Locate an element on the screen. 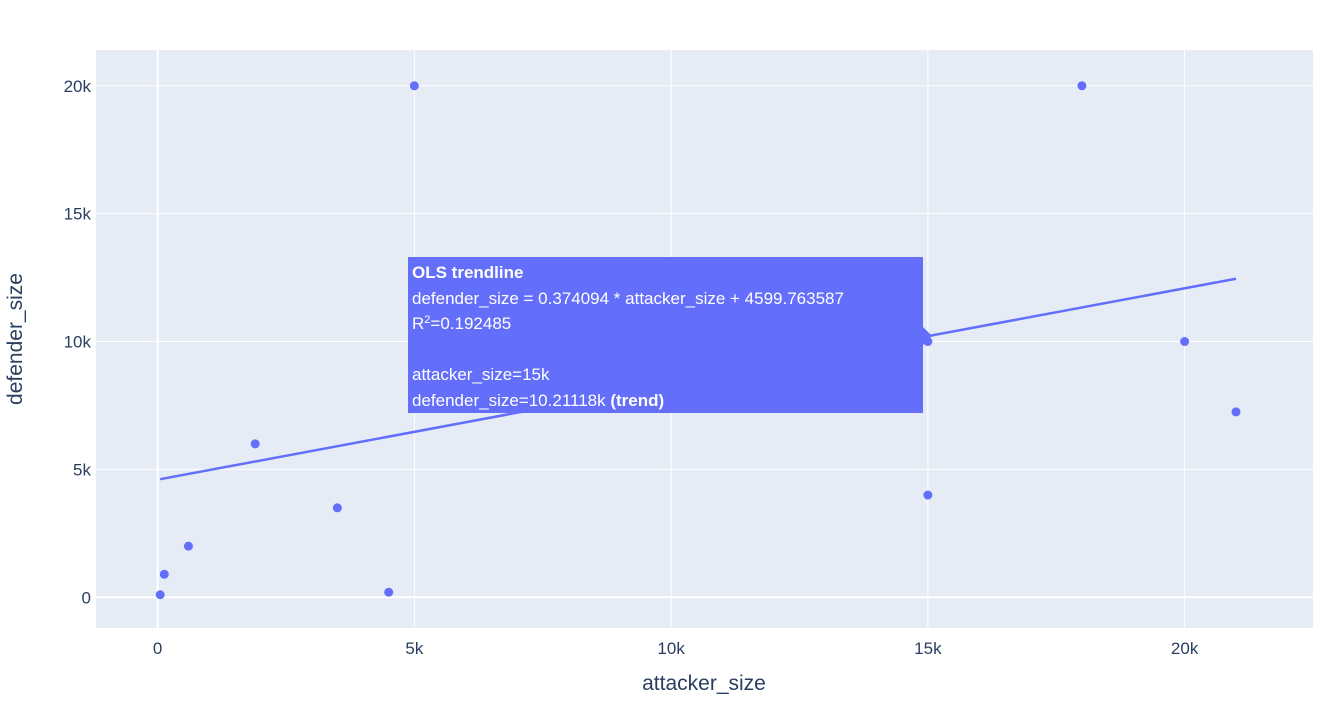  x-tick-label: 20k is located at coordinates (1185, 648).